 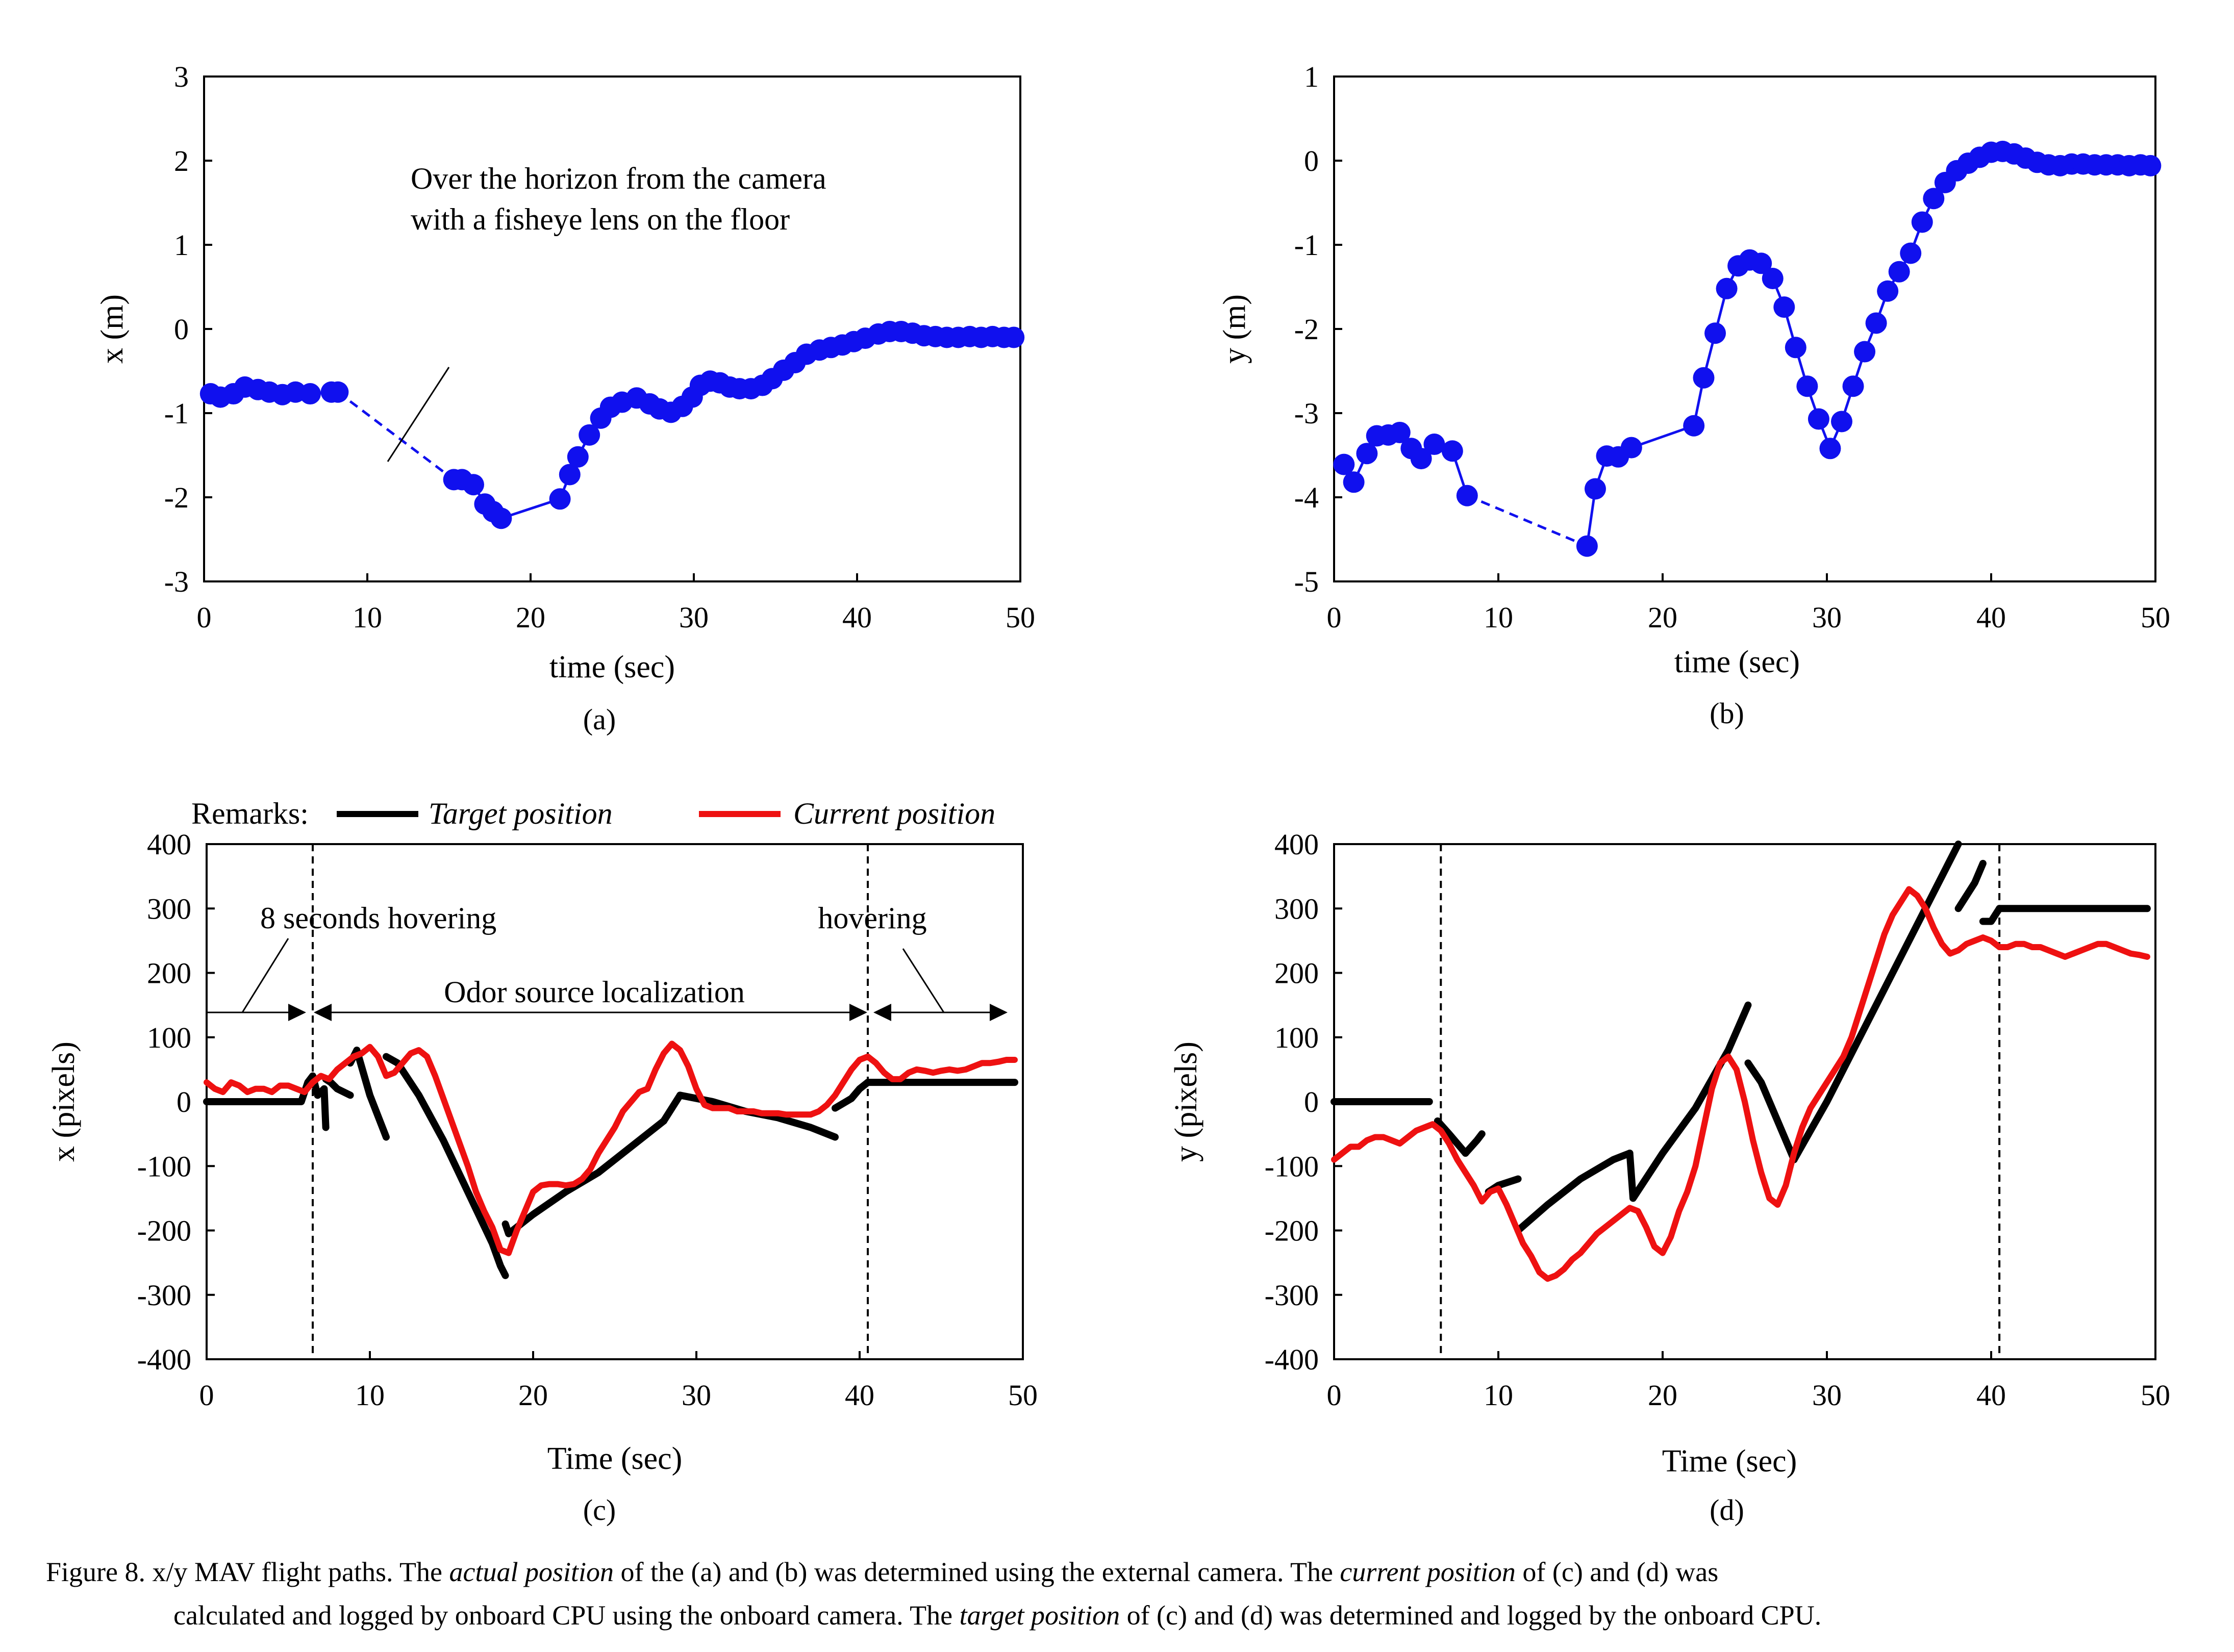 I want to click on annotation-line2-a: with a fisheye lens on the floor, so click(x=600, y=219).